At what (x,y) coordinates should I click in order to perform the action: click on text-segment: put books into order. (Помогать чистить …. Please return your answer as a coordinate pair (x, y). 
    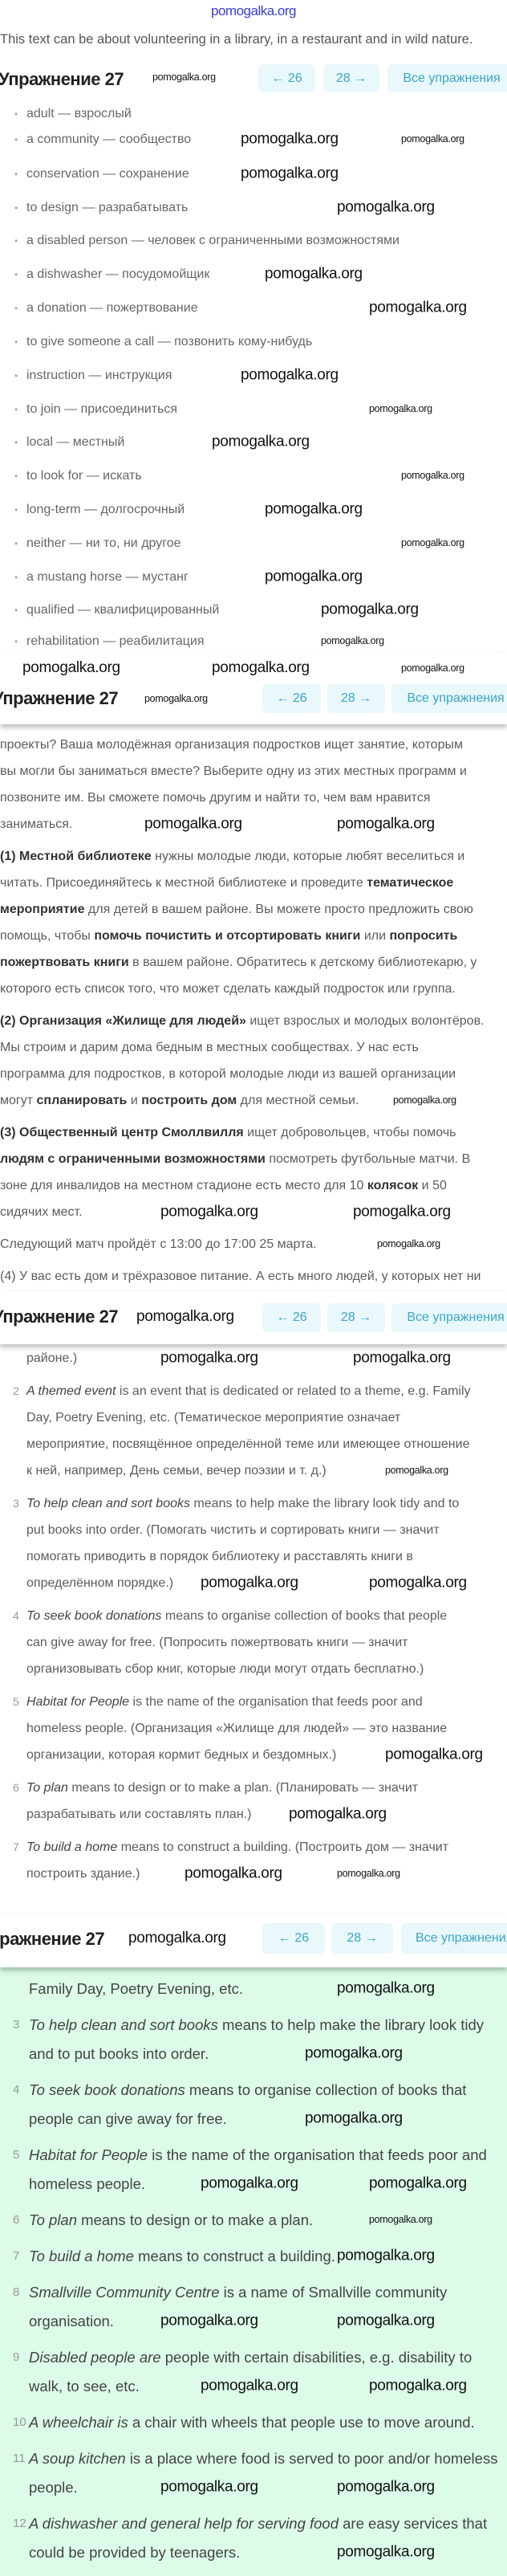
    Looking at the image, I should click on (233, 1530).